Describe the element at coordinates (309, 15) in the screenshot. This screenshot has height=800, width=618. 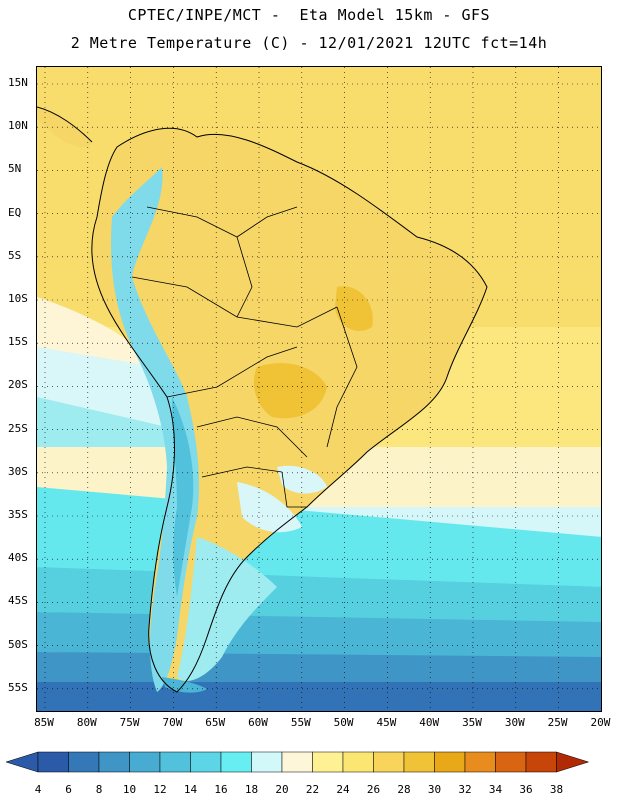
I see `map-title-line-1: CPTEC/INPE/MCT - Eta Model 15km - GFS` at that location.